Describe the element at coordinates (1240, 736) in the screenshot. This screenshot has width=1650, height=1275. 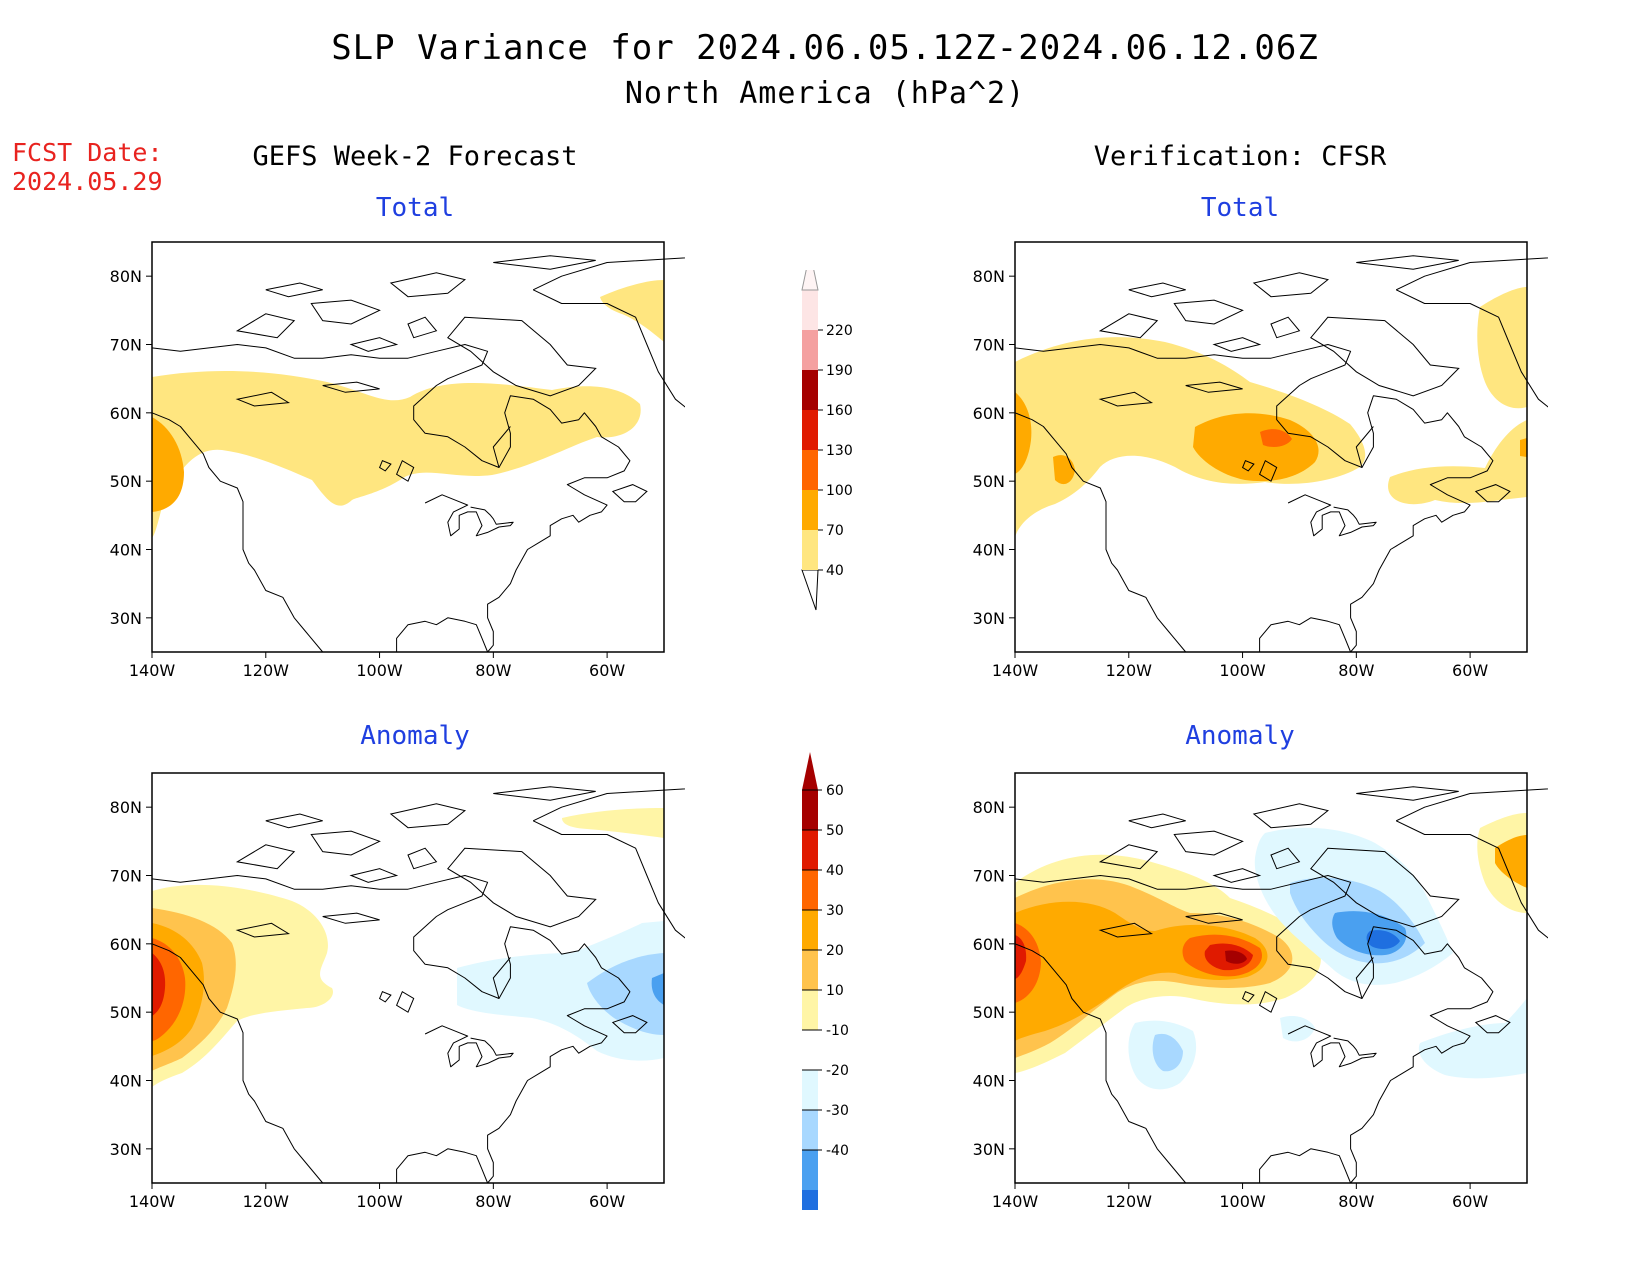
I see `verification-anomaly-title: Anomaly` at that location.